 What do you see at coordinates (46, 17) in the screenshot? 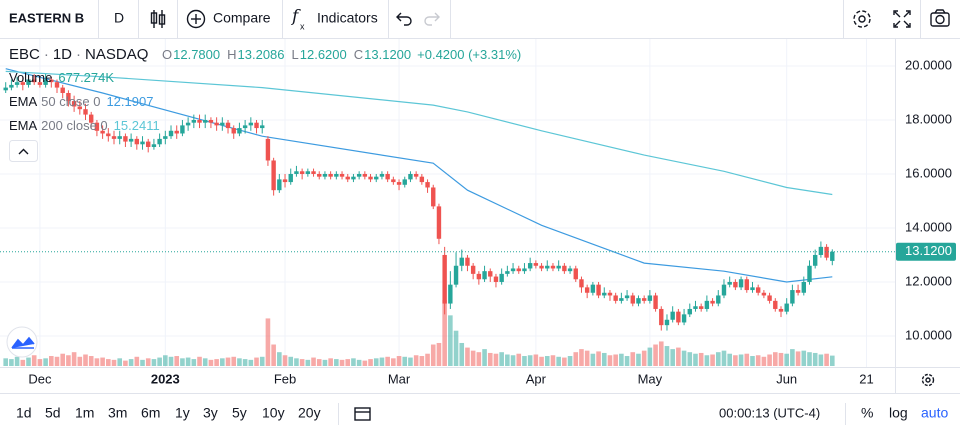
I see `symbol: EASTERN B` at bounding box center [46, 17].